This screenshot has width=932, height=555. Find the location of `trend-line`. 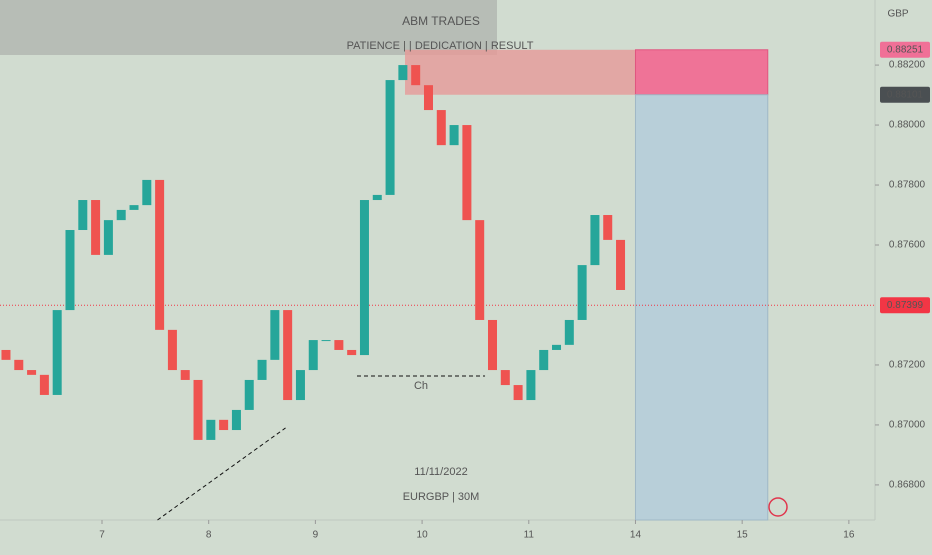

trend-line is located at coordinates (221, 474).